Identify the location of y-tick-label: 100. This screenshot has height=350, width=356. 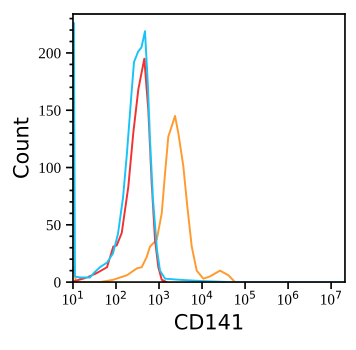
(50, 167).